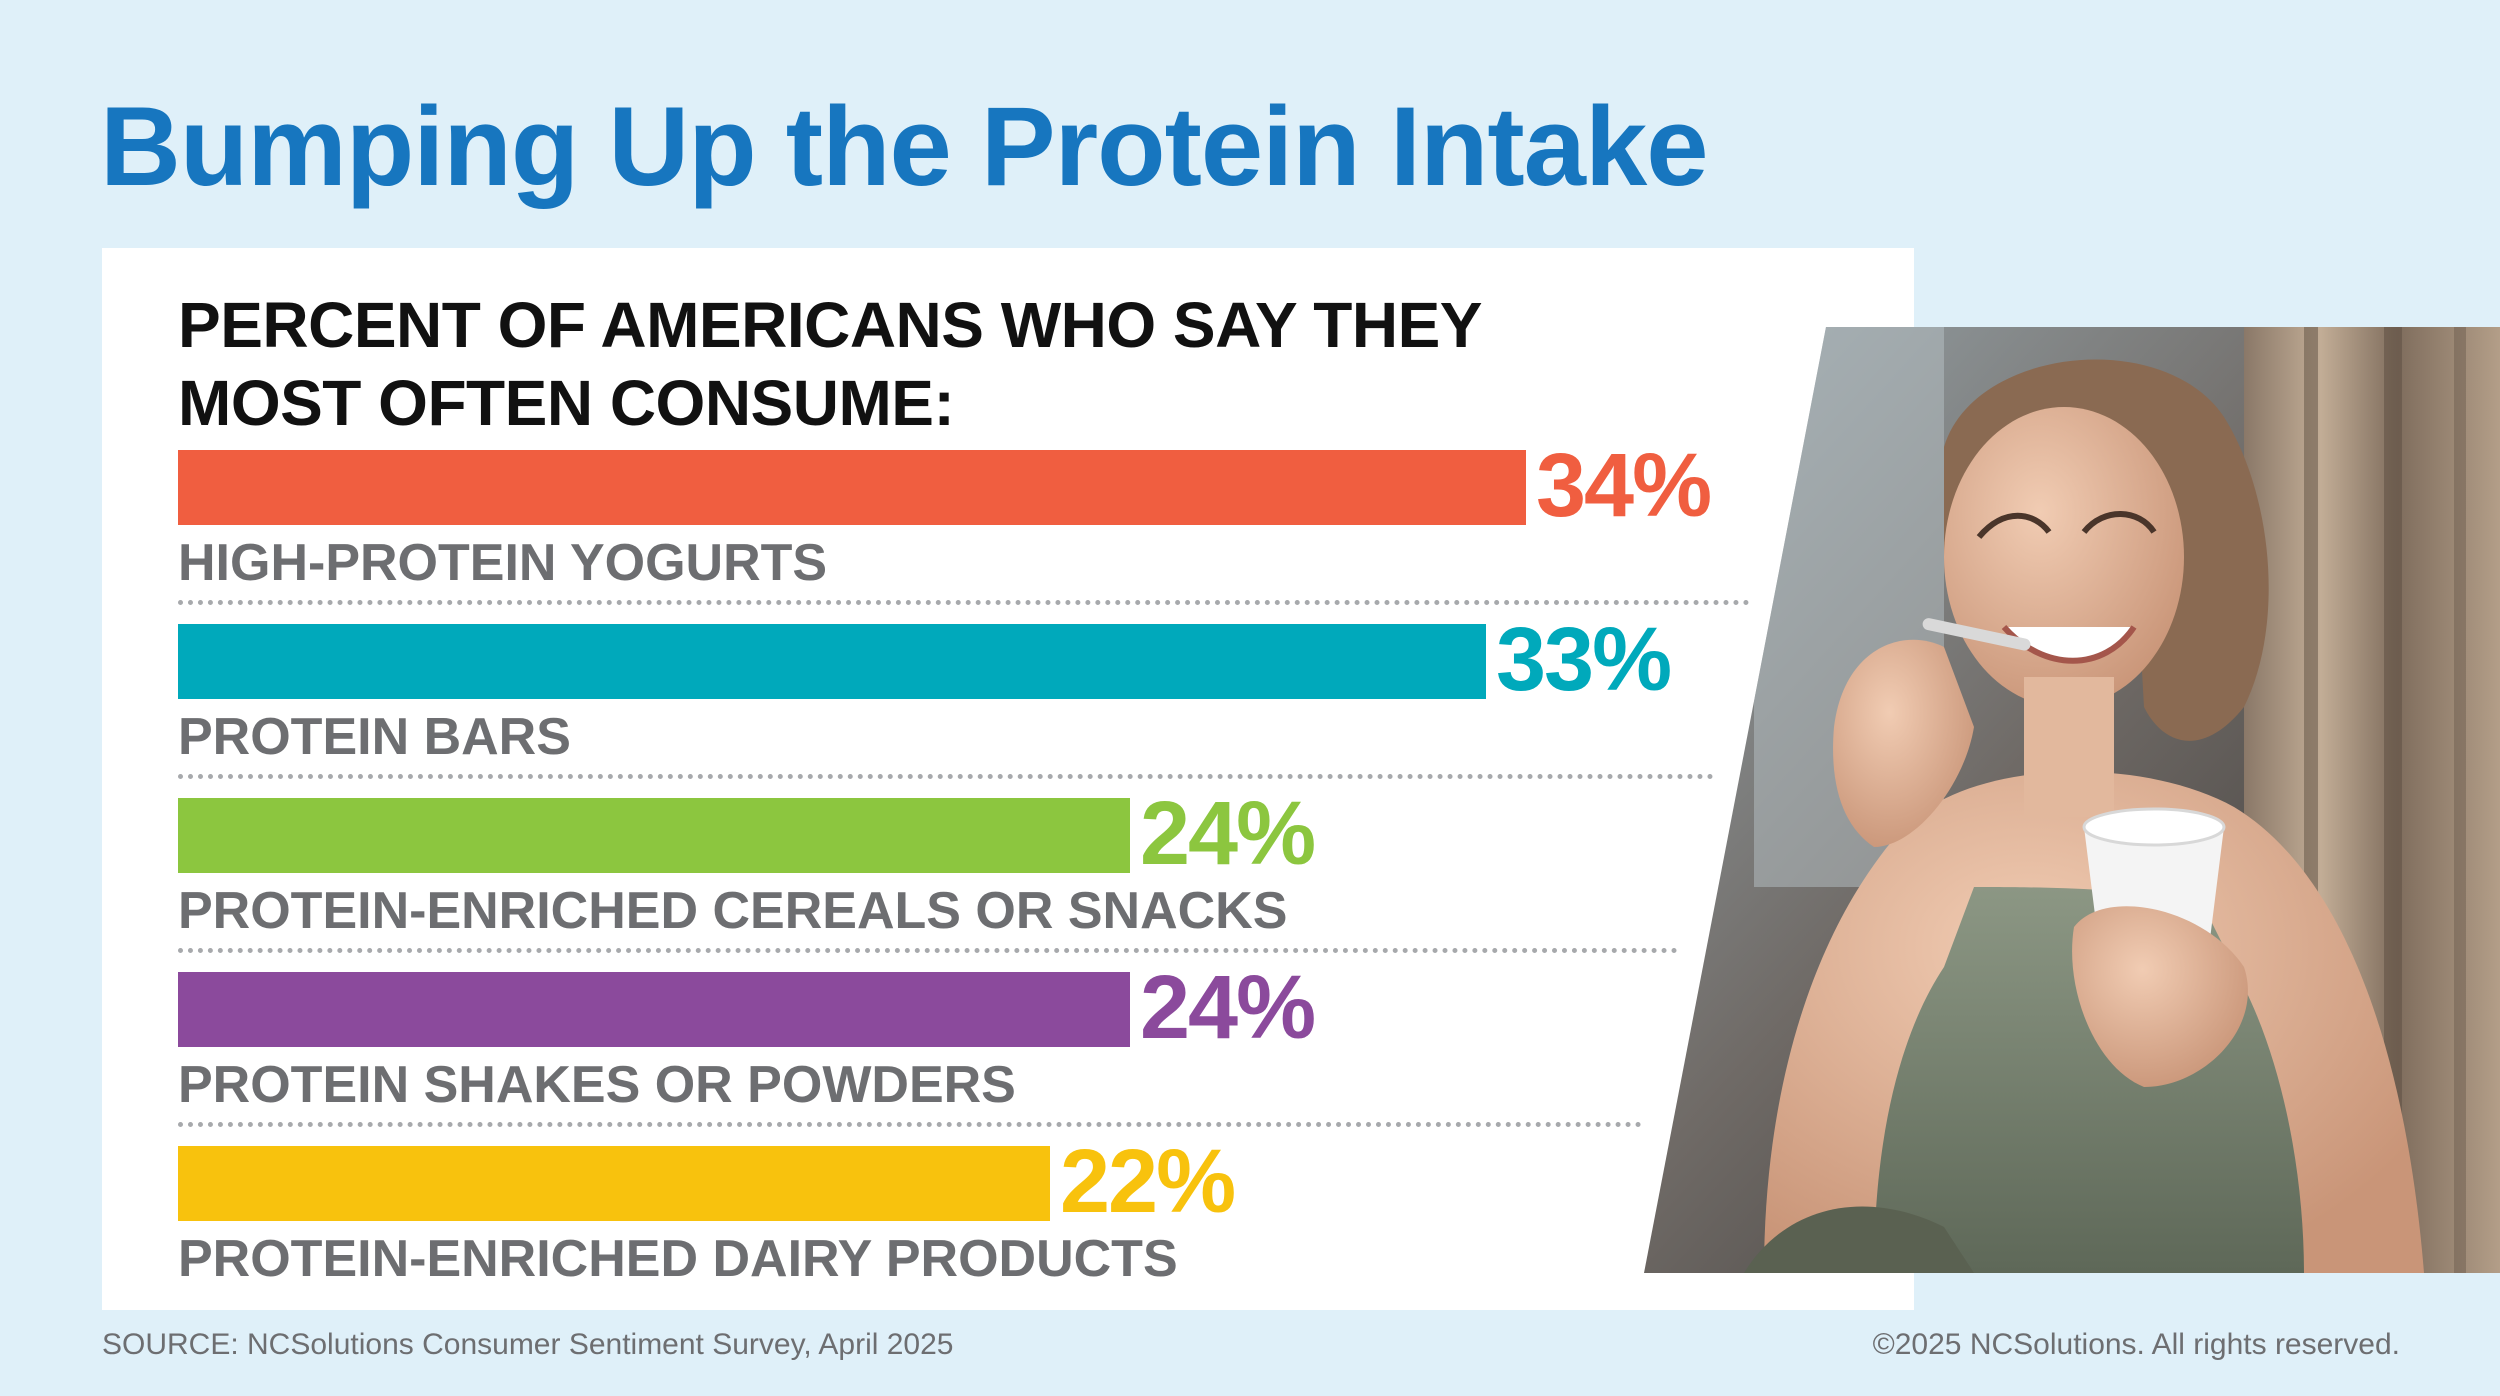  What do you see at coordinates (733, 911) in the screenshot?
I see `bar-category-label: PROTEIN-ENRICHED CEREALS OR SNACKS` at bounding box center [733, 911].